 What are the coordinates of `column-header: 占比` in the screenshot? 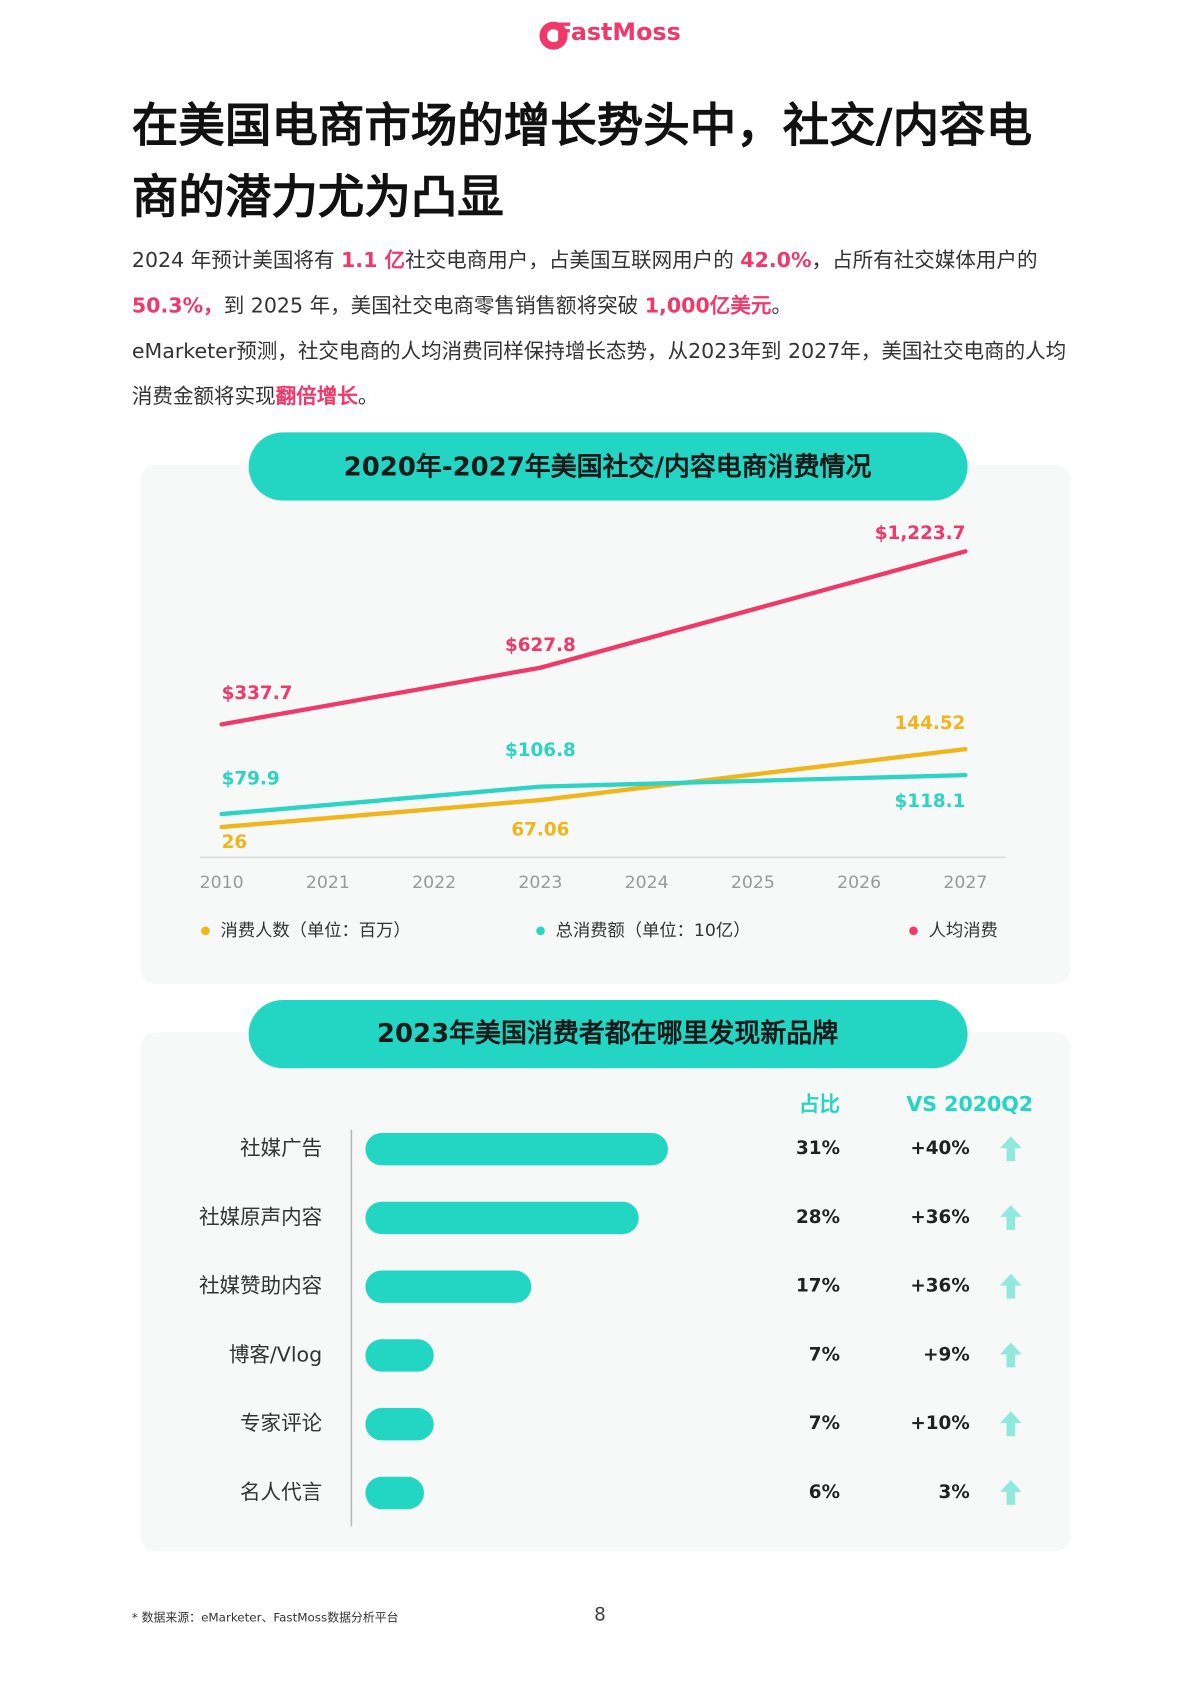 It's located at (819, 1104).